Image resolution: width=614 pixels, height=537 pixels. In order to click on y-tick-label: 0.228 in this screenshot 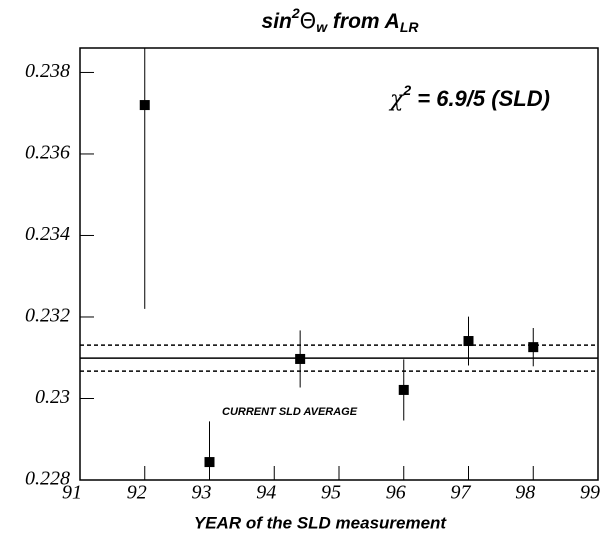, I will do `click(47, 479)`.